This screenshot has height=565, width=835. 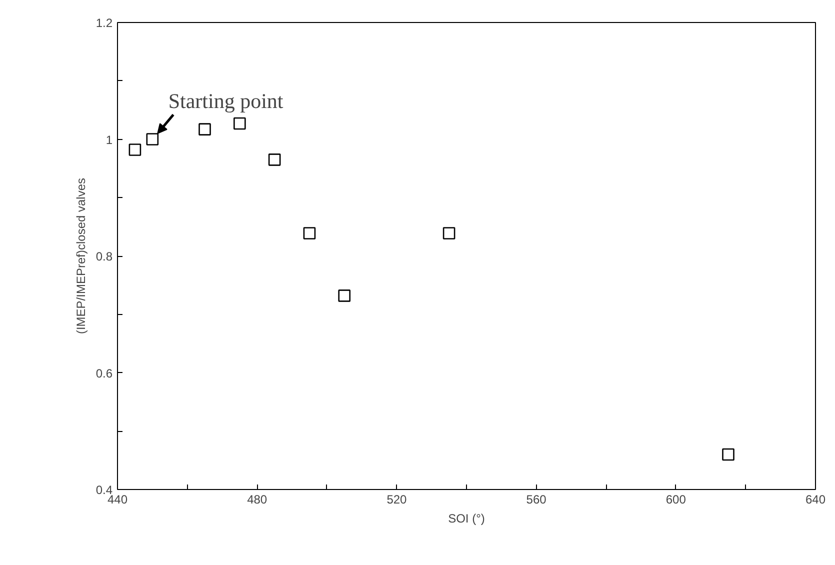 What do you see at coordinates (257, 499) in the screenshot?
I see `x-tick-label: 480` at bounding box center [257, 499].